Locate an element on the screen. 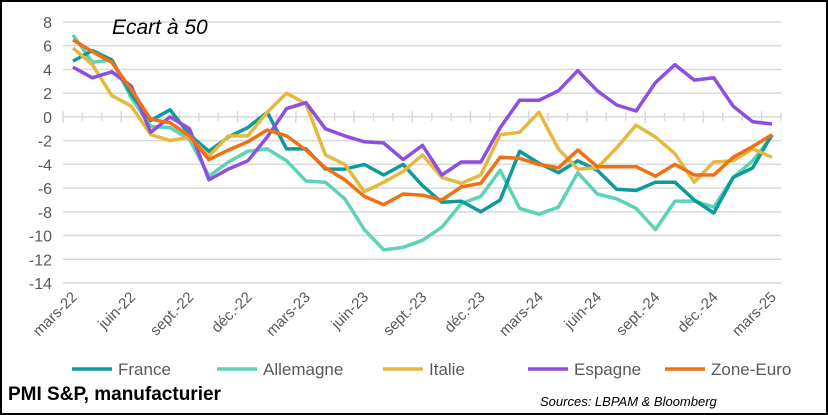 Image resolution: width=828 pixels, height=415 pixels. legend-label-italie: Italie is located at coordinates (447, 369).